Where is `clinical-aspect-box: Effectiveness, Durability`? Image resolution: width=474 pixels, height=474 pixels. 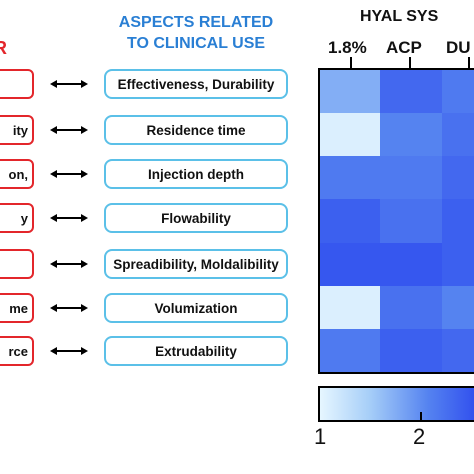 clinical-aspect-box: Effectiveness, Durability is located at coordinates (196, 84).